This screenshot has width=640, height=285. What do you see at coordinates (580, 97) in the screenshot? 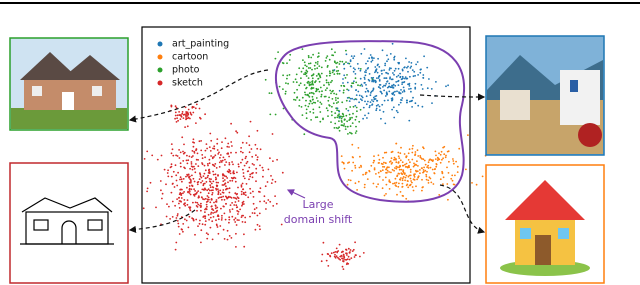
I see `building` at bounding box center [580, 97].